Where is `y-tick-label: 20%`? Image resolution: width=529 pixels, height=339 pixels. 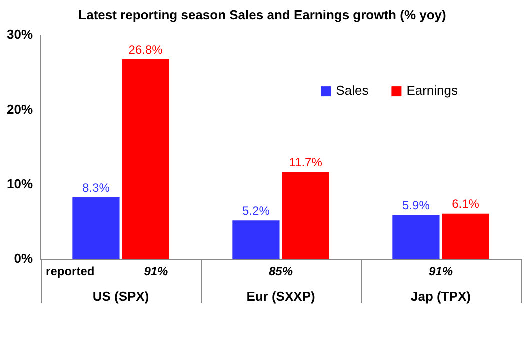
y-tick-label: 20% is located at coordinates (20, 109).